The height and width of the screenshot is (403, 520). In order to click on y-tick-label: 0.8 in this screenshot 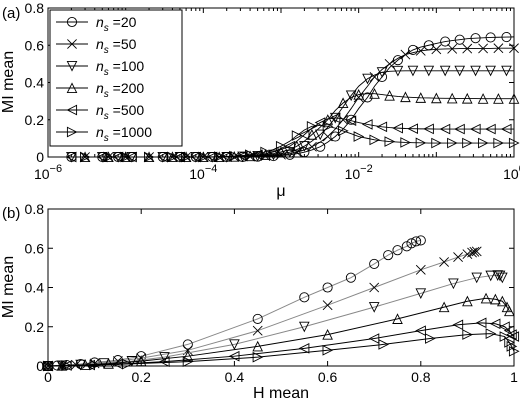, I will do `click(35, 8)`.